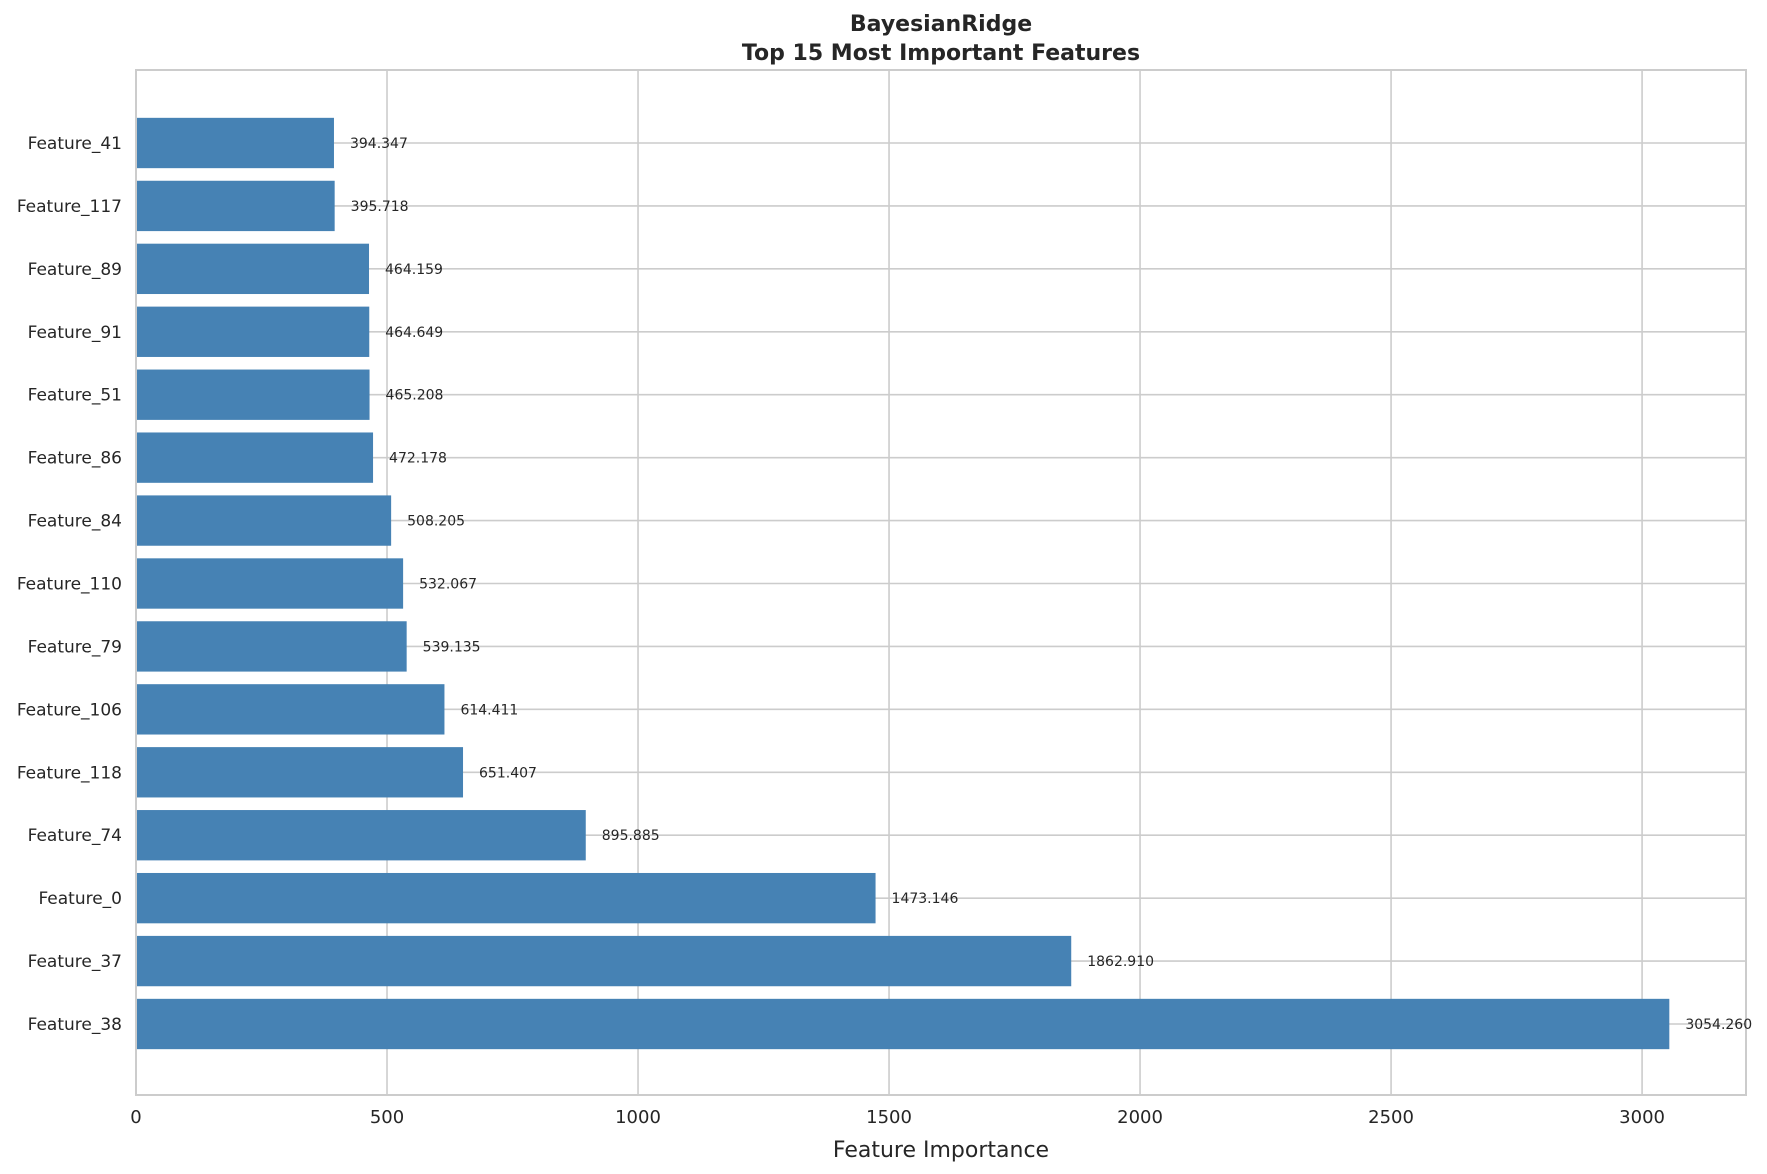  Describe the element at coordinates (75, 836) in the screenshot. I see `y-tick-label: Feature_74` at that location.